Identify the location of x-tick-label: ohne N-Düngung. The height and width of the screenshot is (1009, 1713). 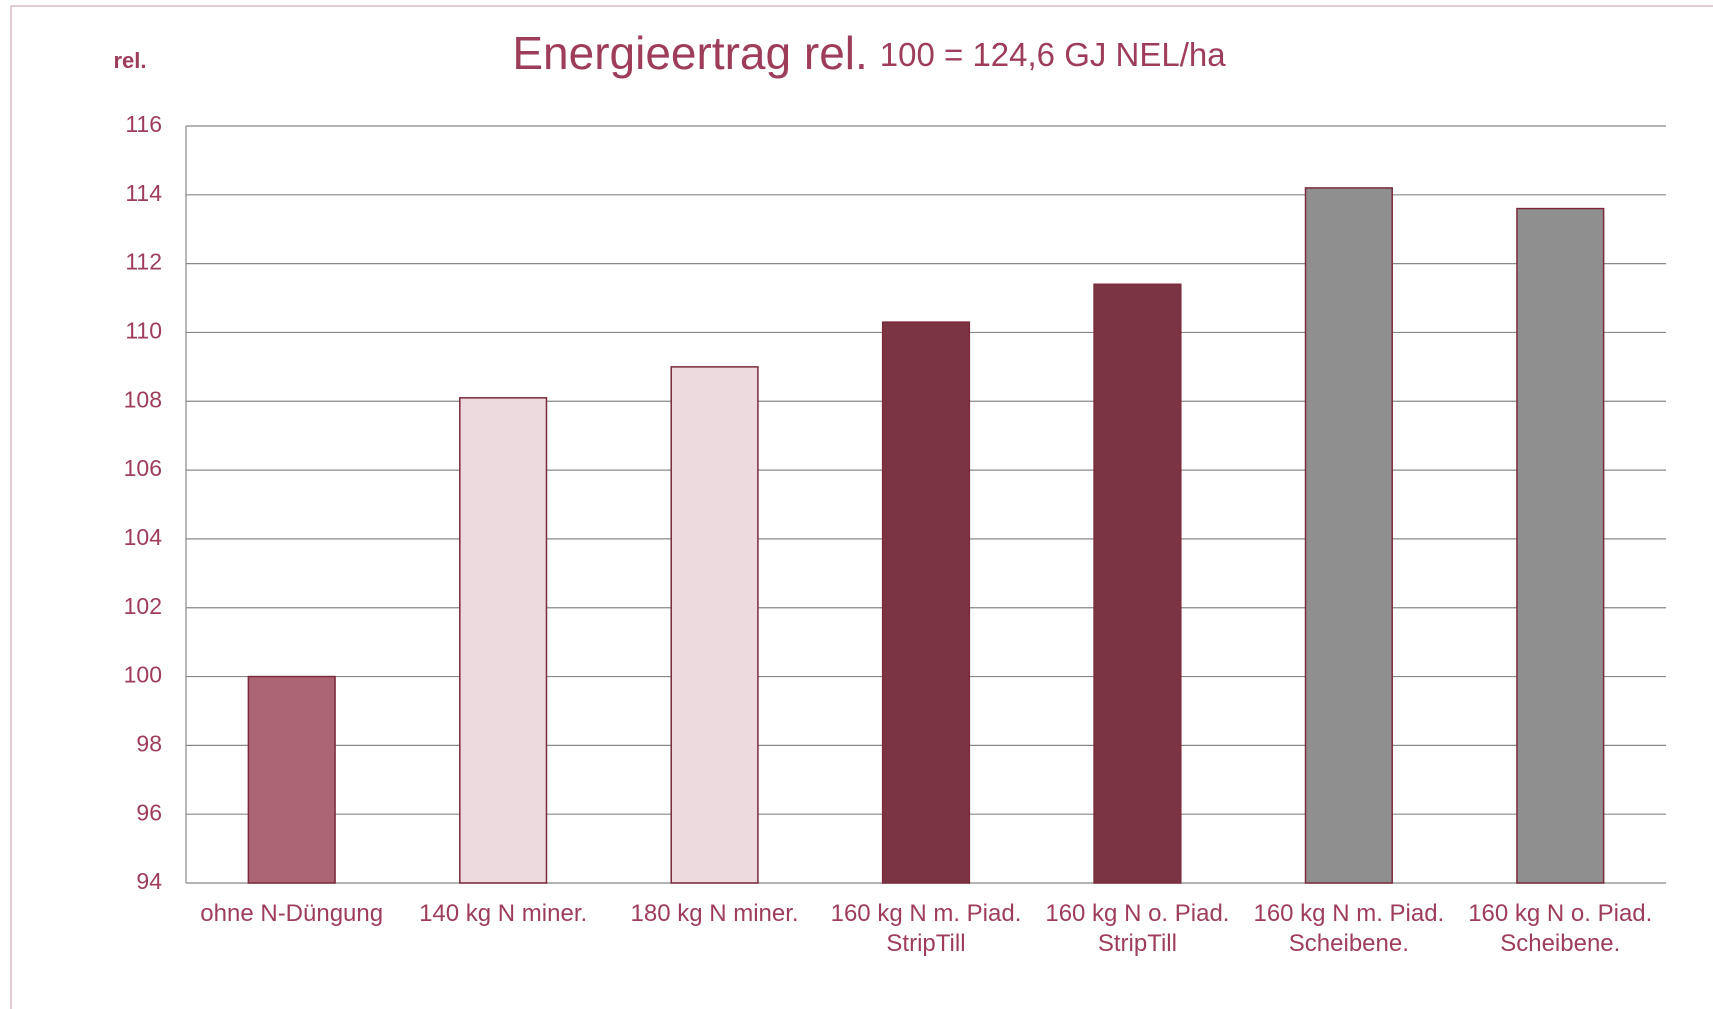
(292, 913).